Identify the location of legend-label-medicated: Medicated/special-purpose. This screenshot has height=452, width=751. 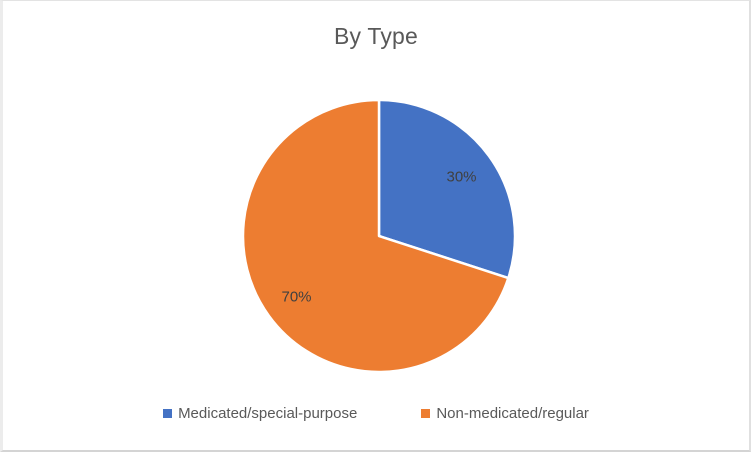
(268, 413).